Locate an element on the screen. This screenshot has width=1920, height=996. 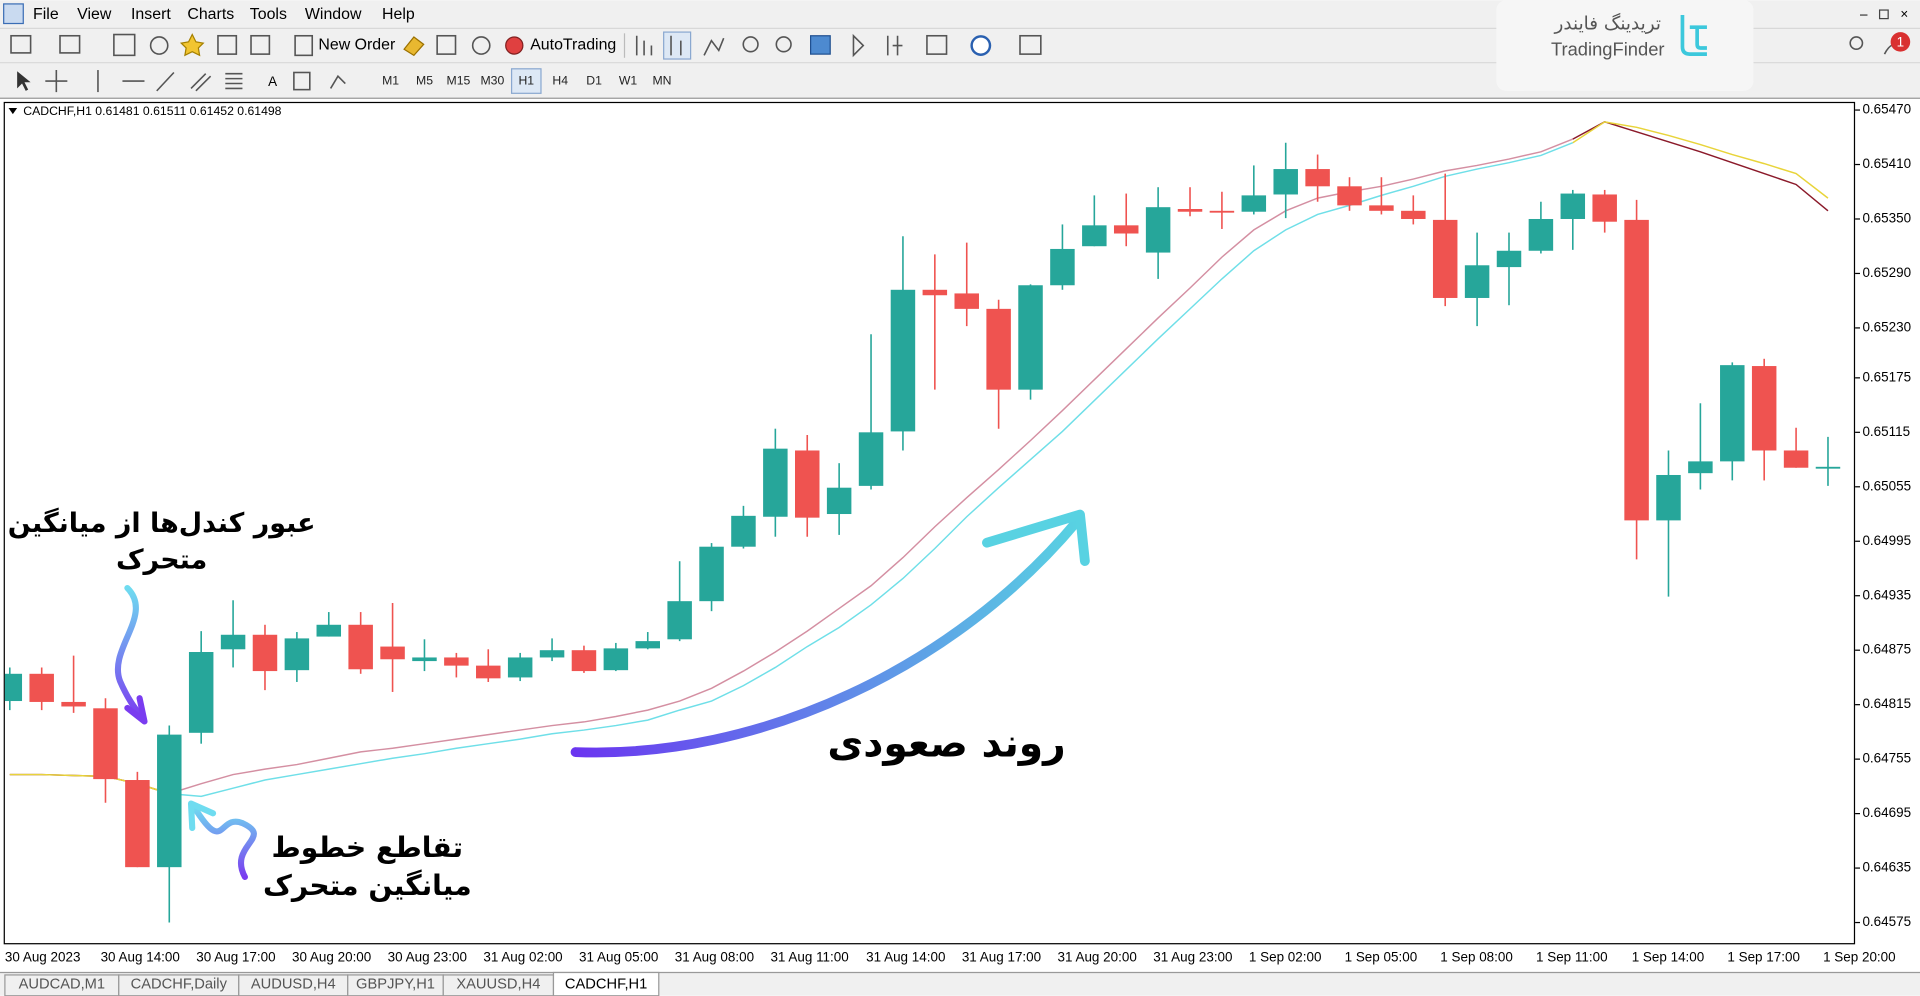
y-tick-label: 0.64755 is located at coordinates (1886, 758).